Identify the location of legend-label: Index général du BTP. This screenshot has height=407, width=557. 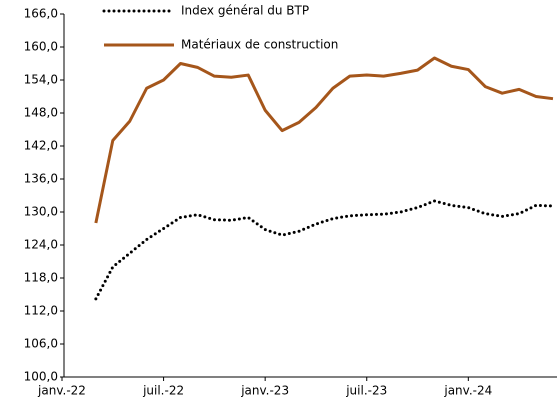
(245, 11).